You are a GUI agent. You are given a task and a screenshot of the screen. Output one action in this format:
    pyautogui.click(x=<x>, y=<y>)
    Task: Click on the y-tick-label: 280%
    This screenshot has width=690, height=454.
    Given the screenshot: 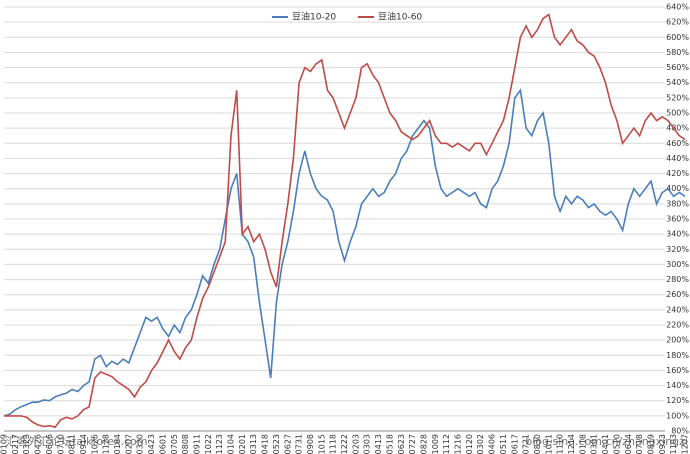 What is the action you would take?
    pyautogui.click(x=677, y=279)
    